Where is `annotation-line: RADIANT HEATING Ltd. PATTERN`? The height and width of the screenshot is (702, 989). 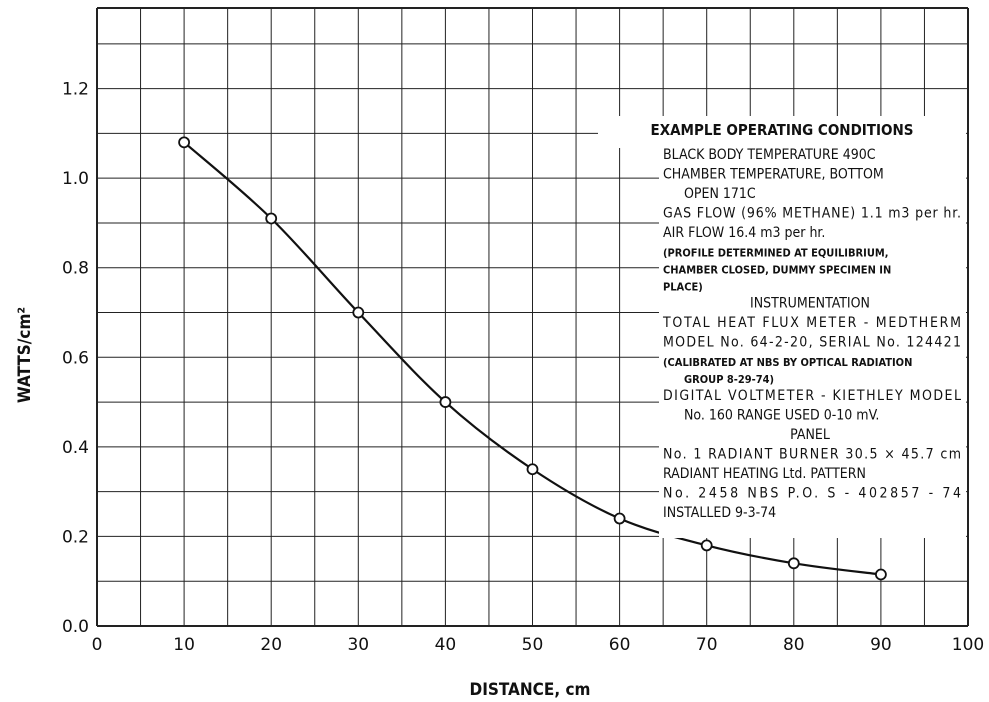
annotation-line: RADIANT HEATING Ltd. PATTERN is located at coordinates (764, 474).